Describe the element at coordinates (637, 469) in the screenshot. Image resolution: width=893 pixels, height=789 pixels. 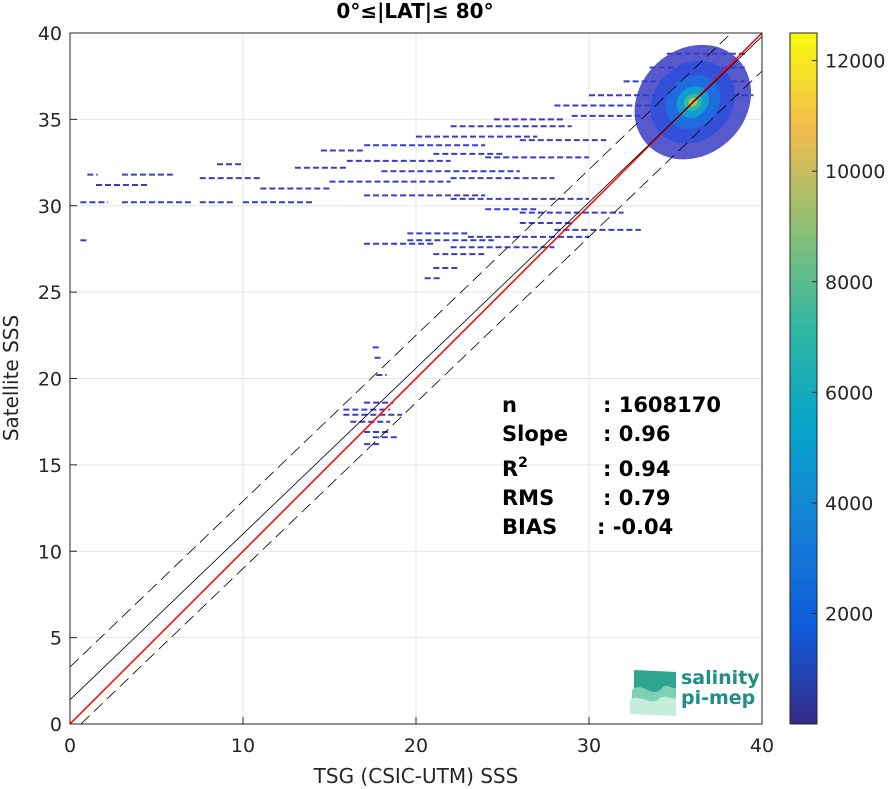
I see `stat-r2-value: : 0.94` at that location.